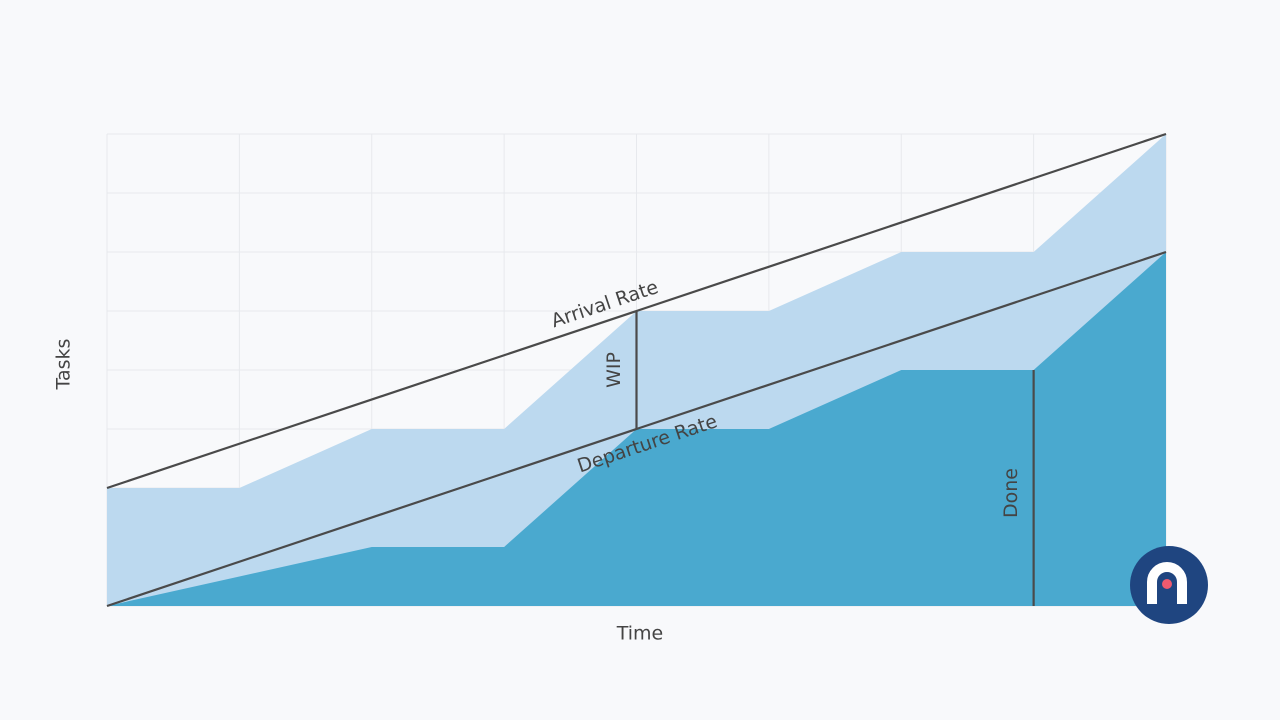  Describe the element at coordinates (1011, 493) in the screenshot. I see `annotation-label: Done` at that location.